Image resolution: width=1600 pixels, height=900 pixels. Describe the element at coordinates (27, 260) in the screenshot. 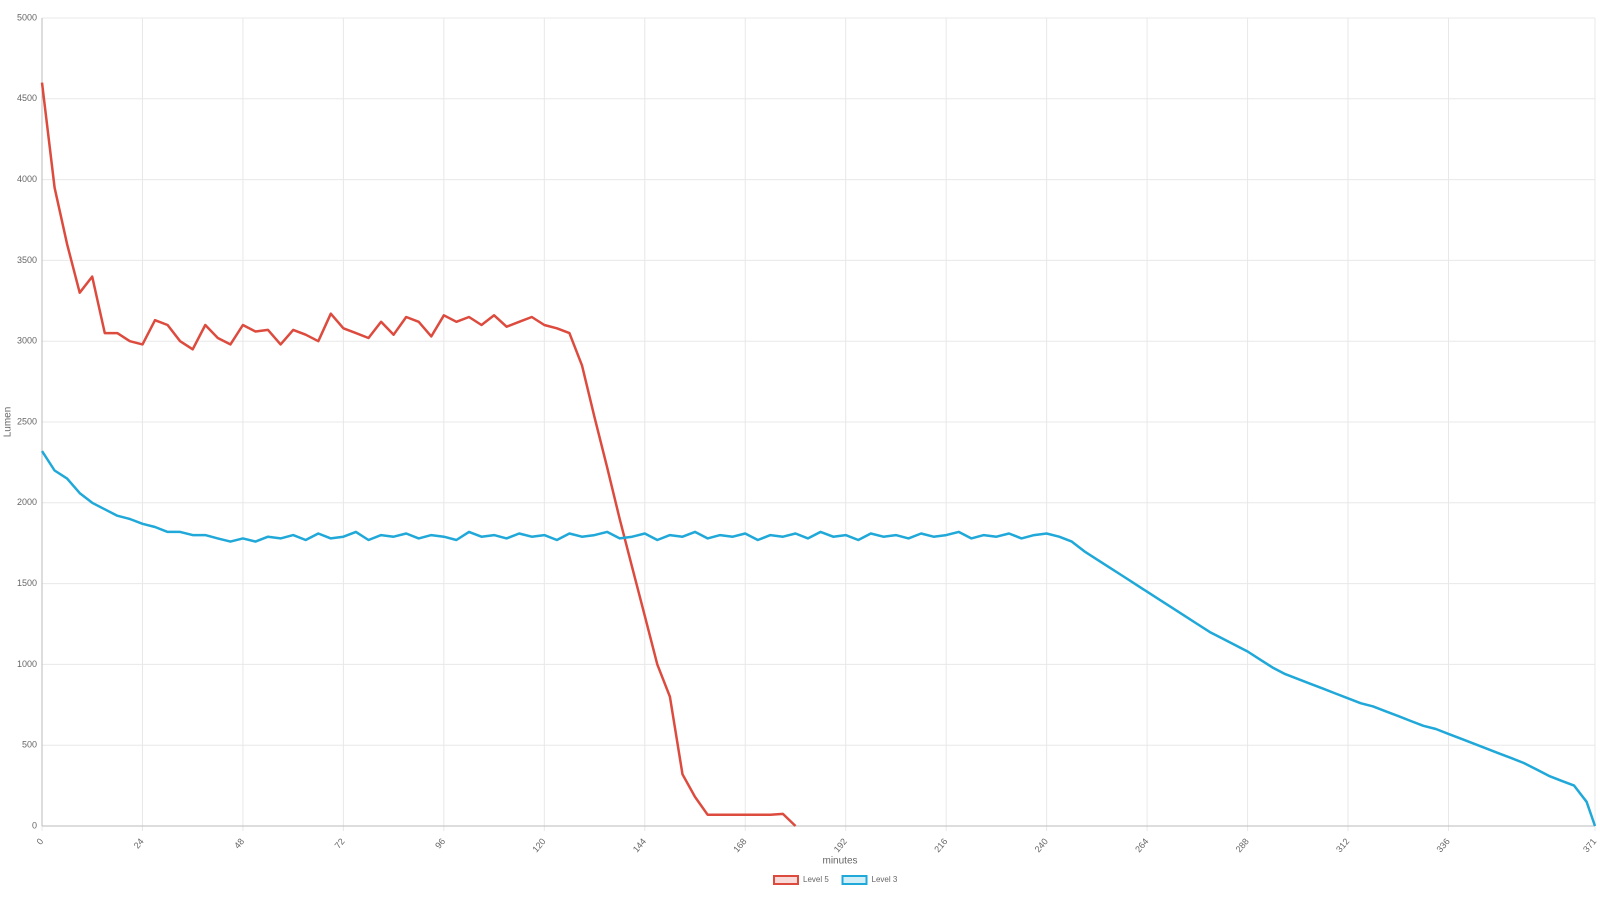

I see `y-tick-label: 3500` at that location.